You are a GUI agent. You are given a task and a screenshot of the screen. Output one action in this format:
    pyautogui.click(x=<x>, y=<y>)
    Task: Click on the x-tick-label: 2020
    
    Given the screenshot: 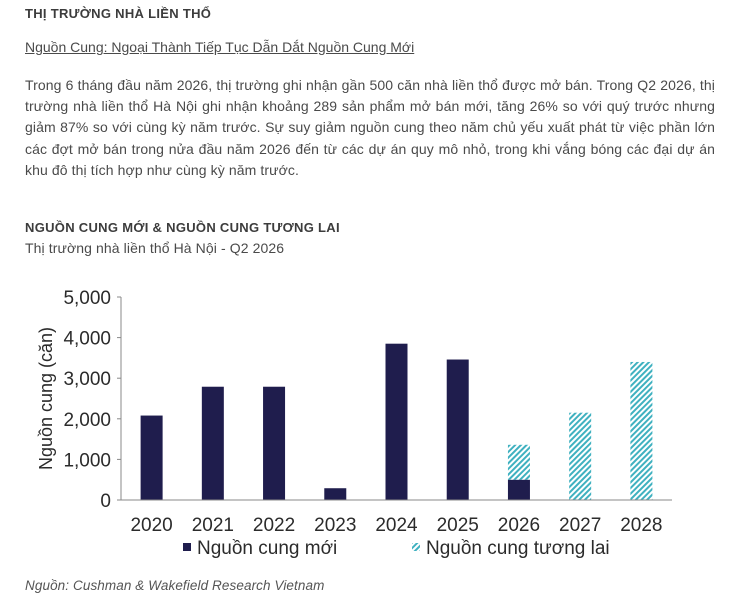 What is the action you would take?
    pyautogui.click(x=151, y=525)
    